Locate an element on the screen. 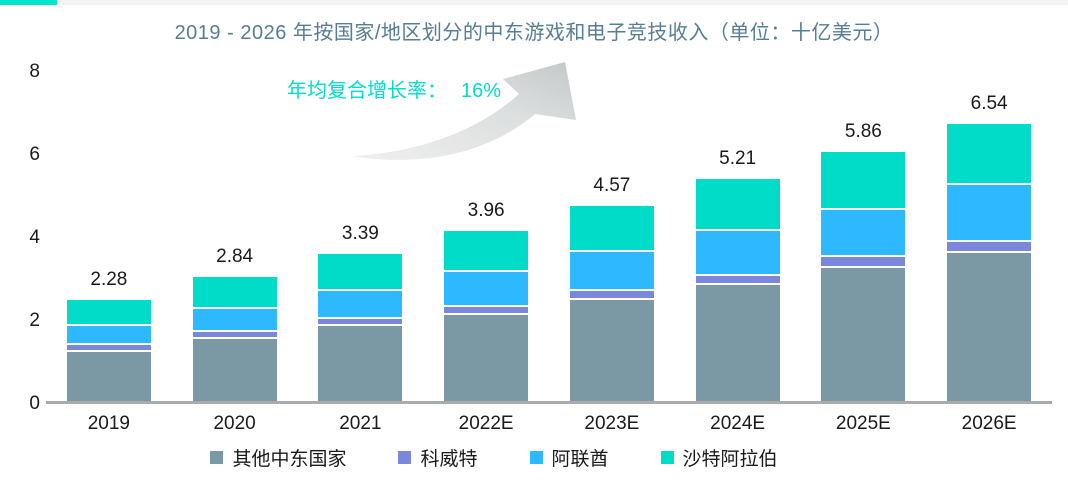 The width and height of the screenshot is (1068, 487). bar-column-2024E: 5.21 is located at coordinates (738, 236).